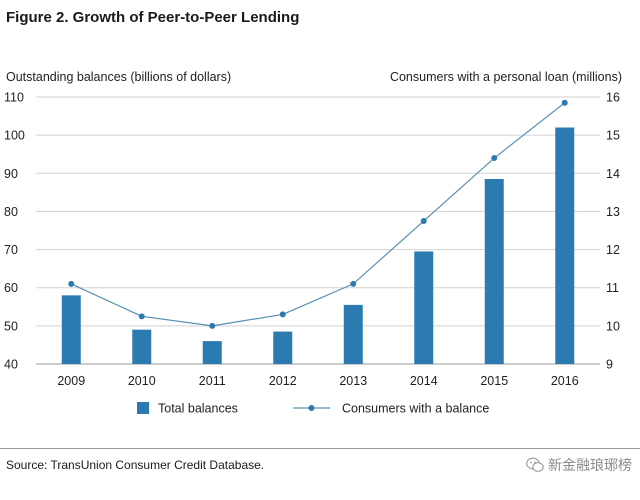 Image resolution: width=640 pixels, height=500 pixels. Describe the element at coordinates (320, 448) in the screenshot. I see `footer-divider` at that location.